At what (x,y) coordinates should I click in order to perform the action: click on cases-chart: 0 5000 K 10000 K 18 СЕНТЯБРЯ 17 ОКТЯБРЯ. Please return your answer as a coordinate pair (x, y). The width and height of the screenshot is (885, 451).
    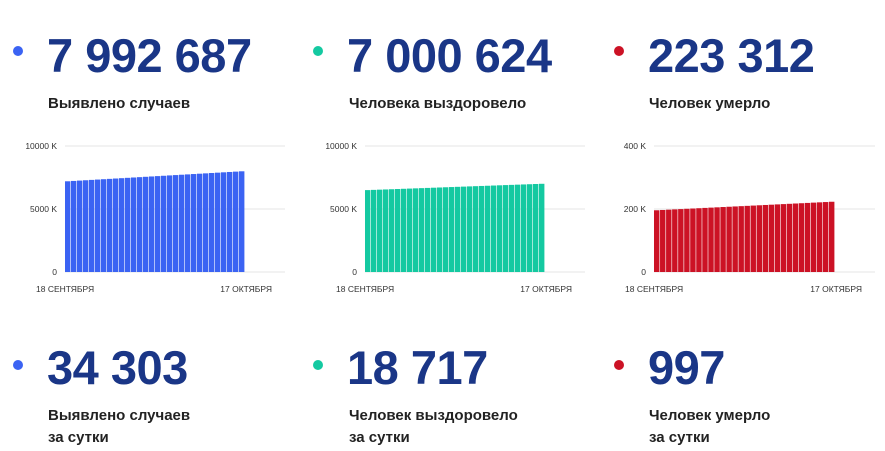
    Looking at the image, I should click on (155, 217).